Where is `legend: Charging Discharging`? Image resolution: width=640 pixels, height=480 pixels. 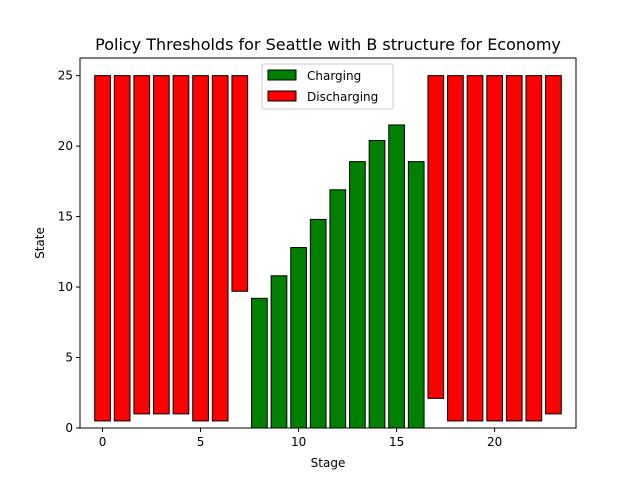
legend: Charging Discharging is located at coordinates (327, 86).